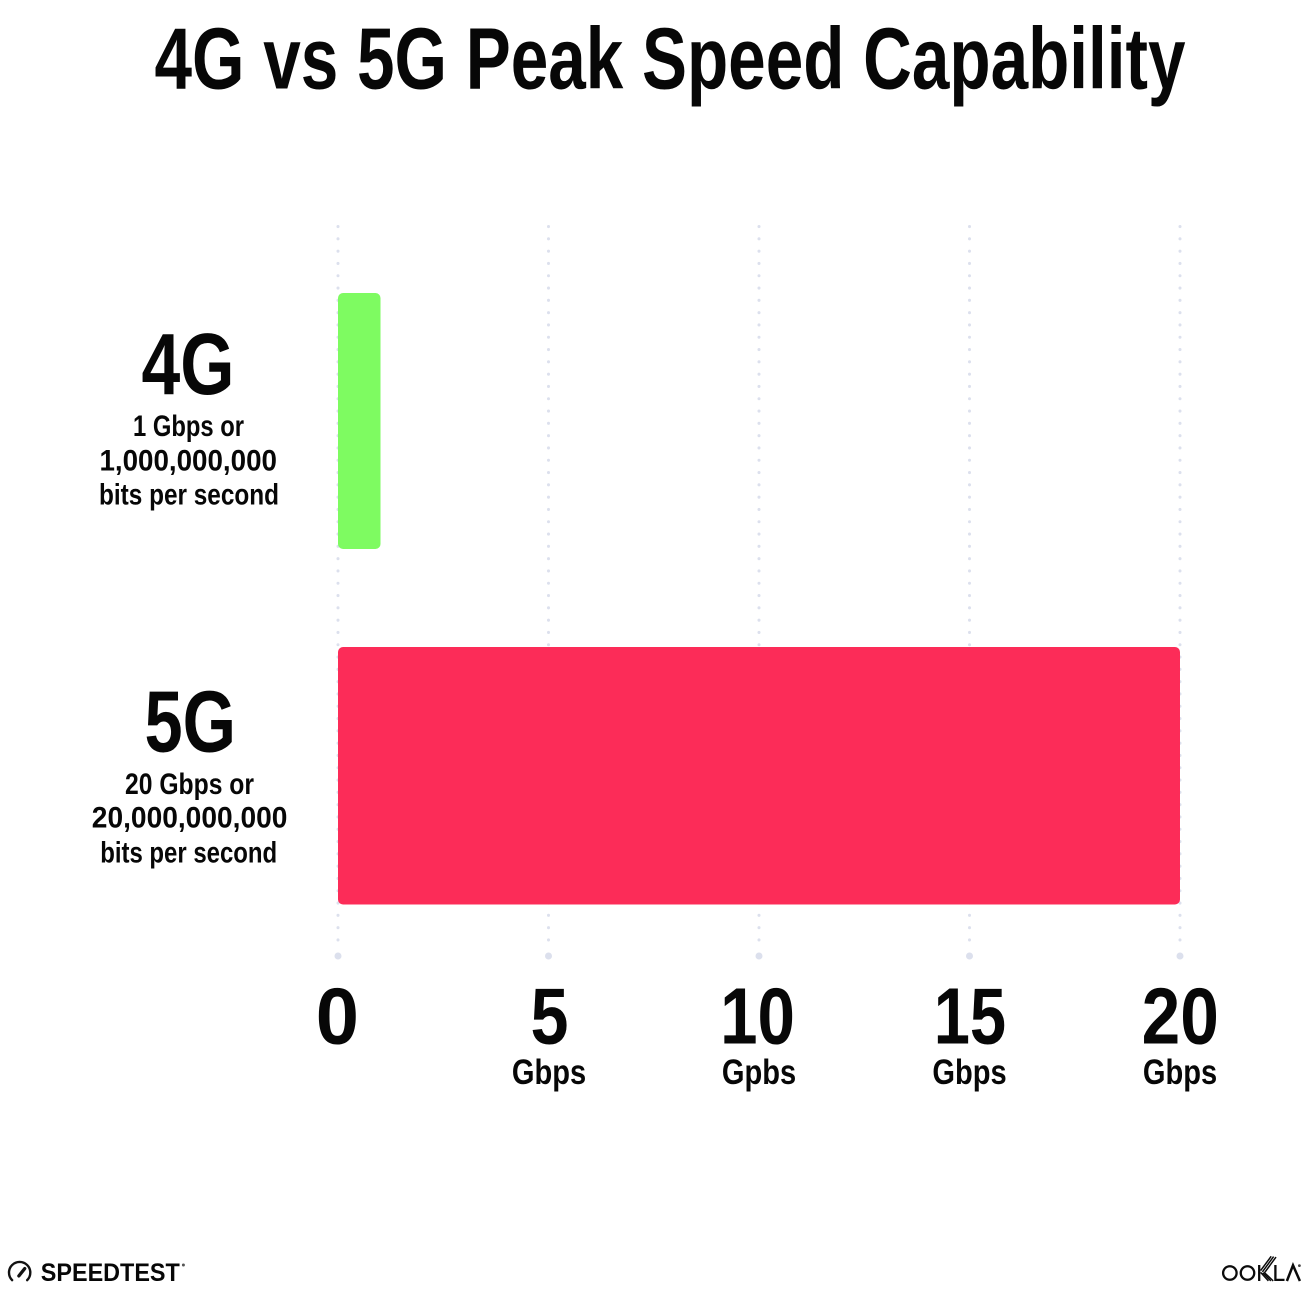  Describe the element at coordinates (550, 1015) in the screenshot. I see `svg-text: 5` at that location.